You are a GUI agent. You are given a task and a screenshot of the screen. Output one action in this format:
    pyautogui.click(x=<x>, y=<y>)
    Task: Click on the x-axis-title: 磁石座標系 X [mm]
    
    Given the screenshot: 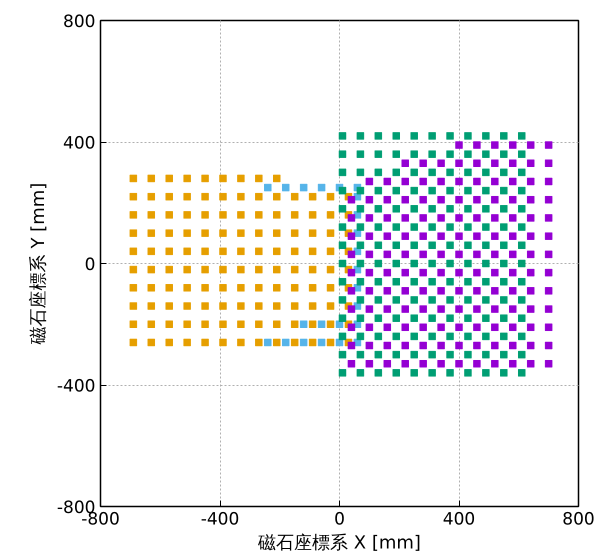 What is the action you would take?
    pyautogui.click(x=339, y=543)
    